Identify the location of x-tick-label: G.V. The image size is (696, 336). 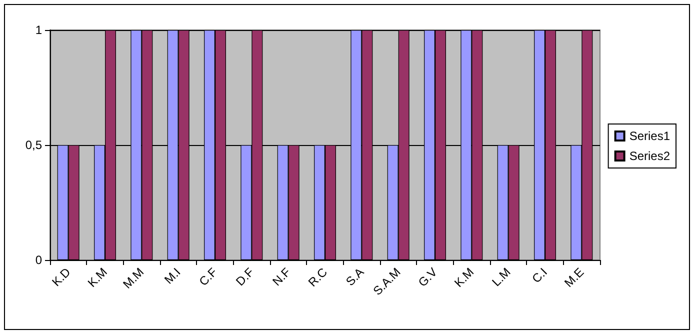
(427, 277).